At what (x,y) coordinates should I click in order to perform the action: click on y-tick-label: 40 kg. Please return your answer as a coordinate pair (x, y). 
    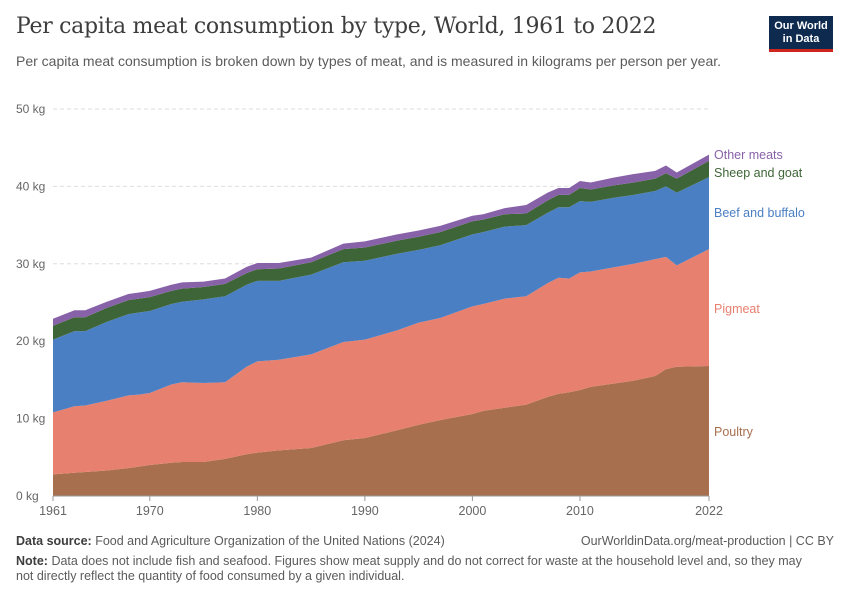
    Looking at the image, I should click on (30, 186).